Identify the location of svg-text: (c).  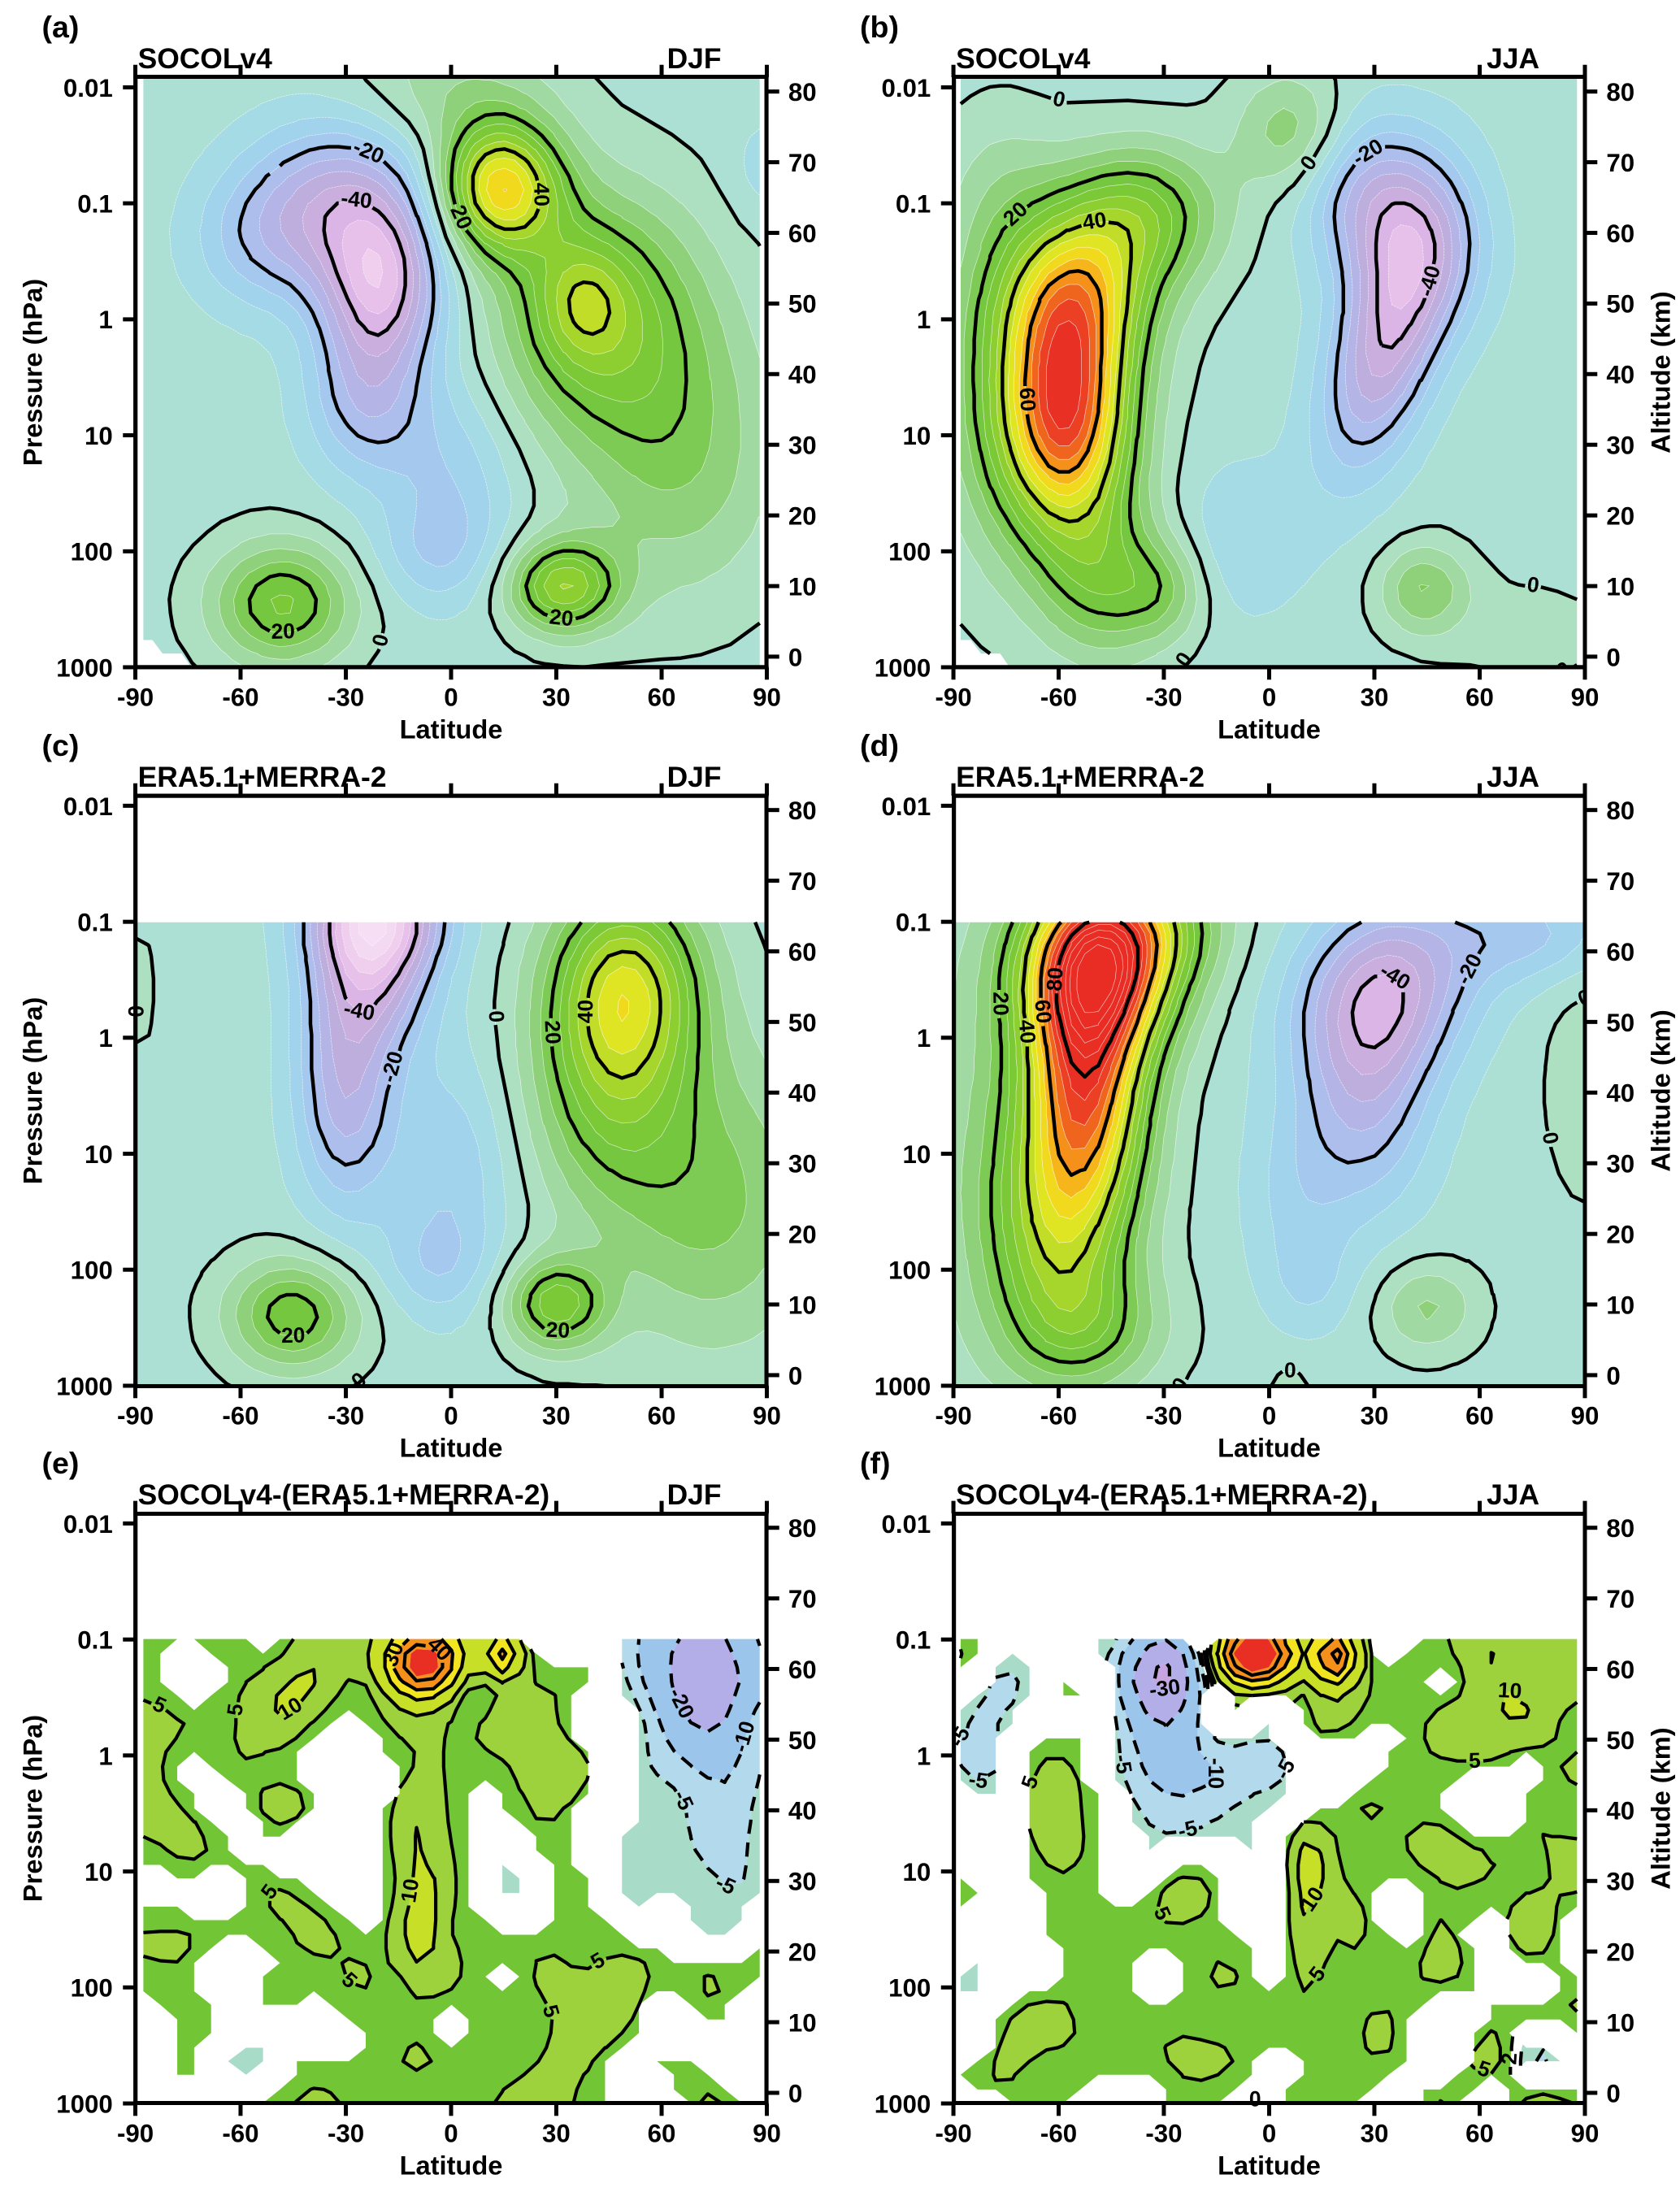
(61, 745).